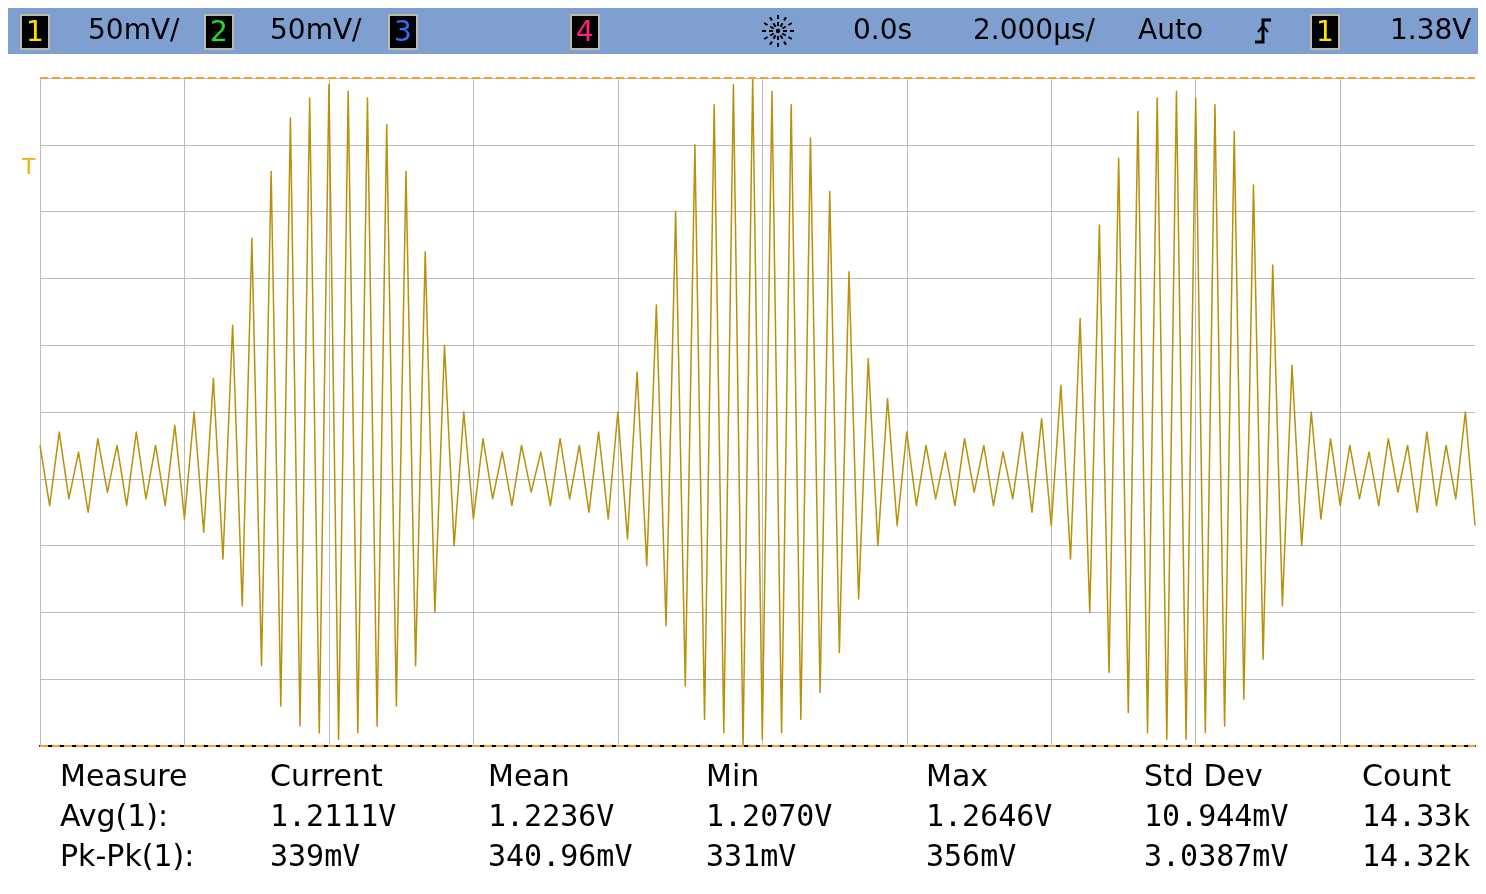 The width and height of the screenshot is (1486, 894). What do you see at coordinates (989, 815) in the screenshot?
I see `text: 1.2646V` at bounding box center [989, 815].